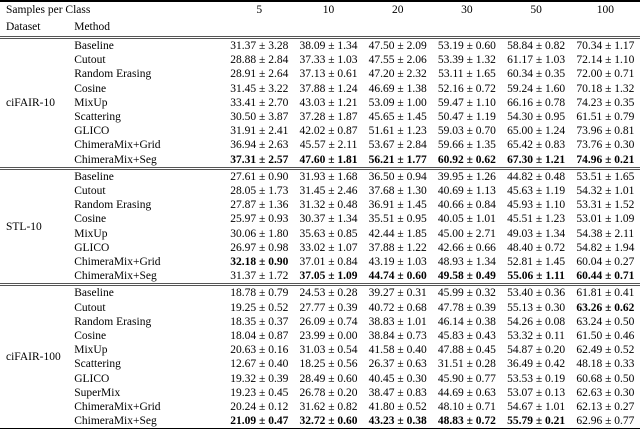 The height and width of the screenshot is (429, 640). What do you see at coordinates (605, 276) in the screenshot?
I see `value-cell: 60.44 ± 0.71` at bounding box center [605, 276].